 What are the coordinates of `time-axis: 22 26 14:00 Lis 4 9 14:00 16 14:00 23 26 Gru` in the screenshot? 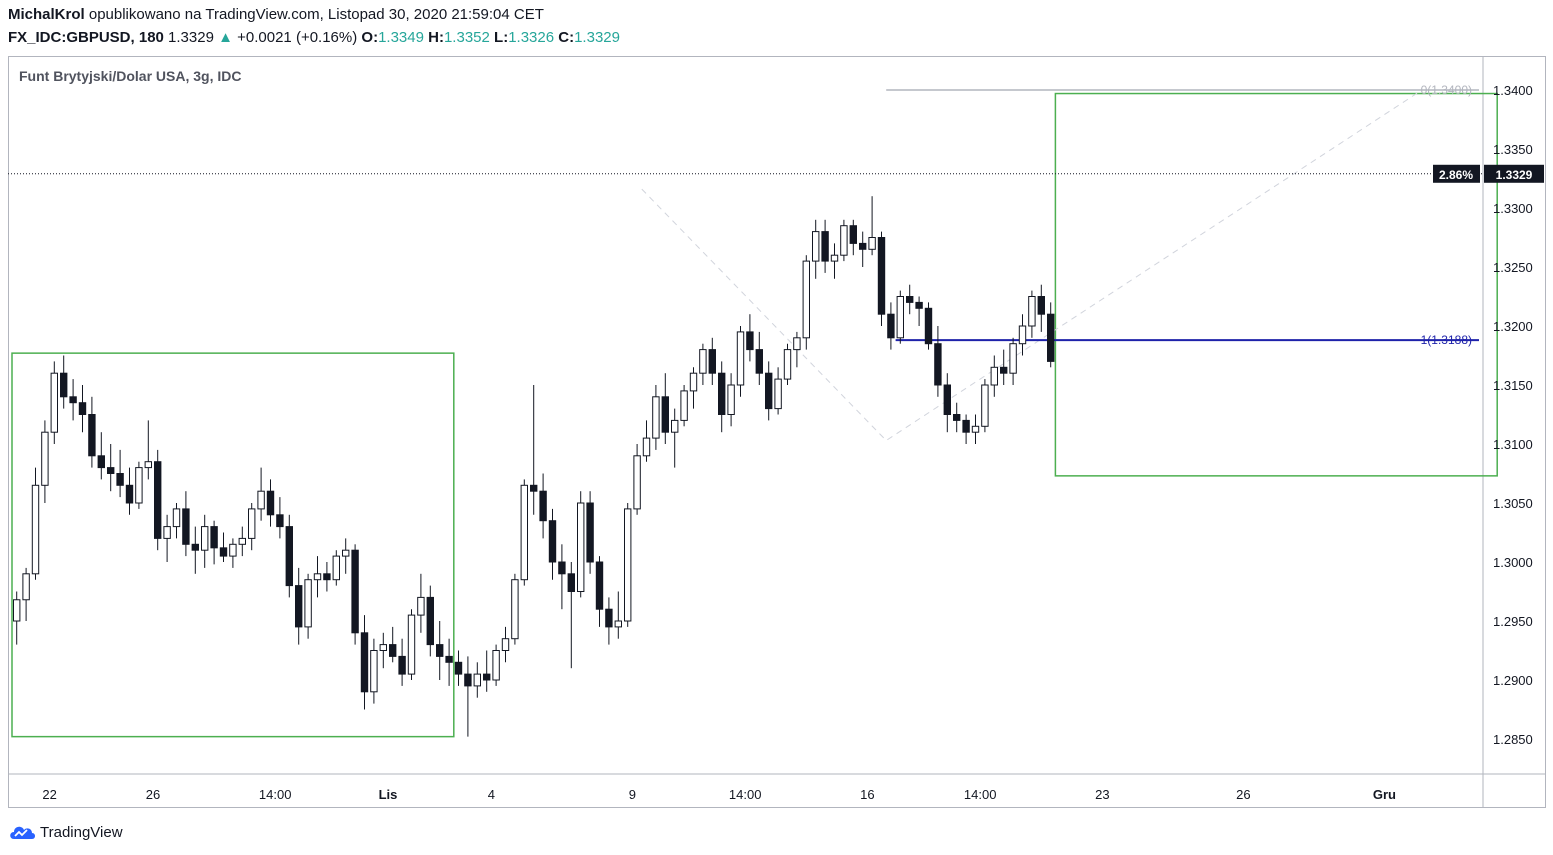 It's located at (719, 794).